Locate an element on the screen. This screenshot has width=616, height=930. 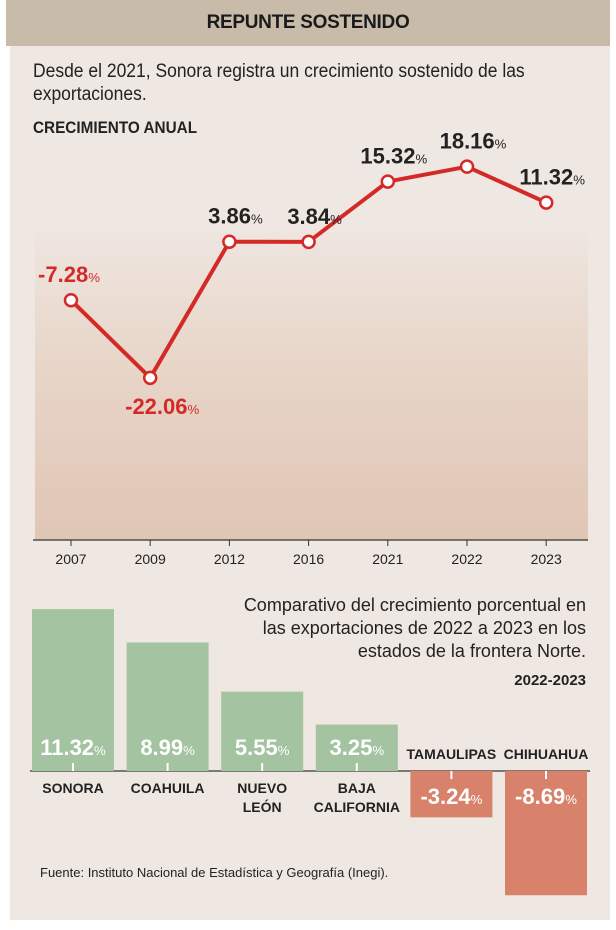
bar-category-label: CALIFORNIA is located at coordinates (357, 807).